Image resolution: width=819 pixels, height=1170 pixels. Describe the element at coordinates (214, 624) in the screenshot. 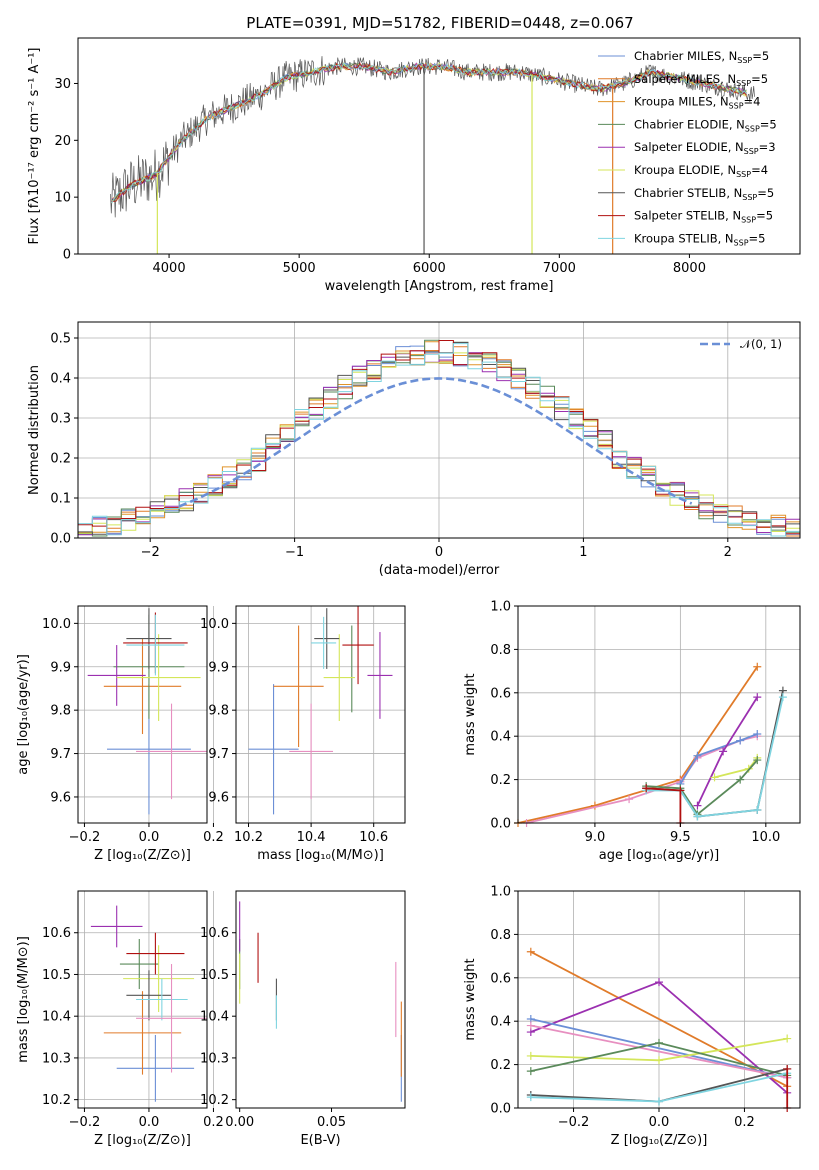

I see `age-vs-mass-ytick-label: 10.0` at that location.